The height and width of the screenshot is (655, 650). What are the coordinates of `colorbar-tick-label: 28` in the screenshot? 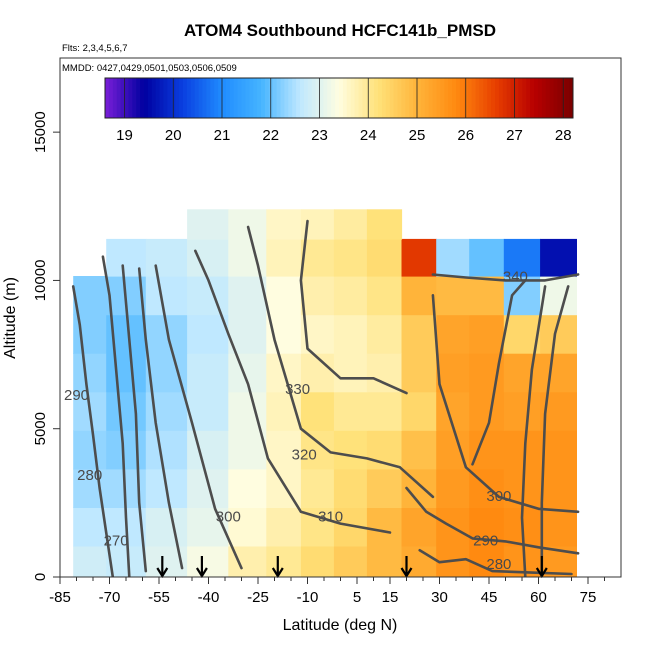 It's located at (563, 135).